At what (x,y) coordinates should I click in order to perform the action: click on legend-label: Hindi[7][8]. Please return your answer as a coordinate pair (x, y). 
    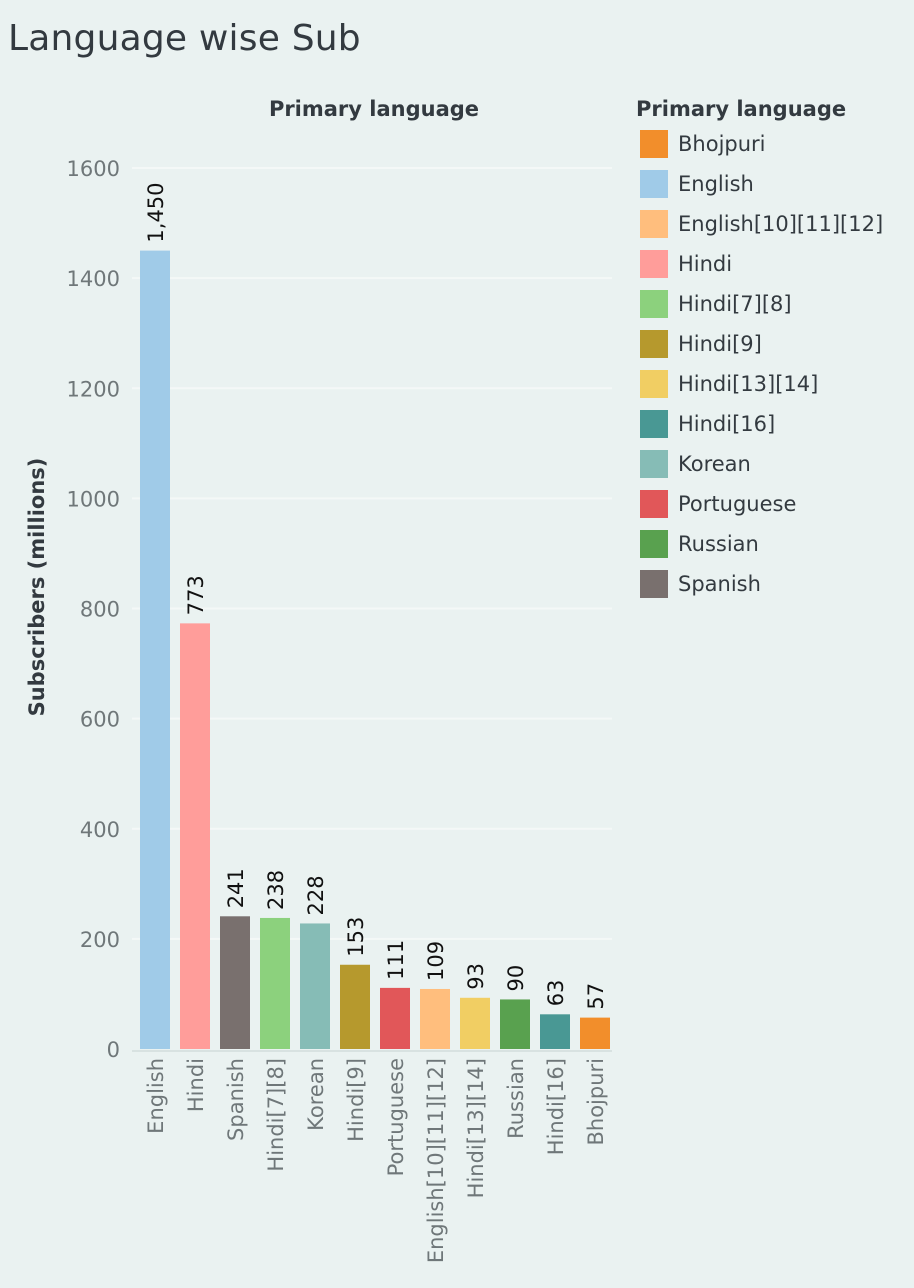
    Looking at the image, I should click on (735, 304).